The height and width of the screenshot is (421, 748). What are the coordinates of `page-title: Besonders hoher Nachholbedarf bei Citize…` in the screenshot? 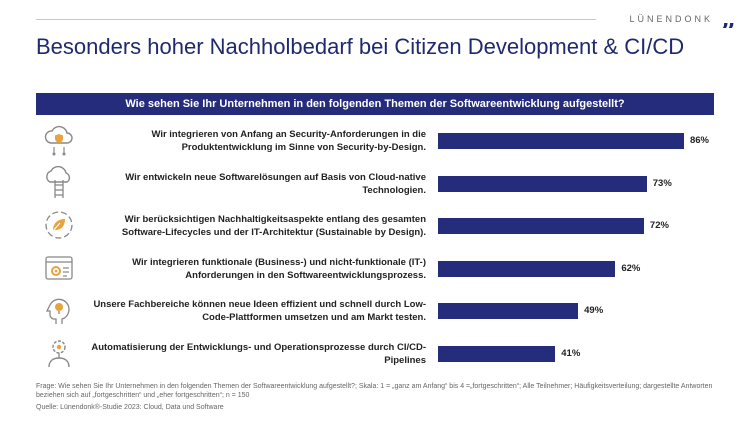 It's located at (360, 46).